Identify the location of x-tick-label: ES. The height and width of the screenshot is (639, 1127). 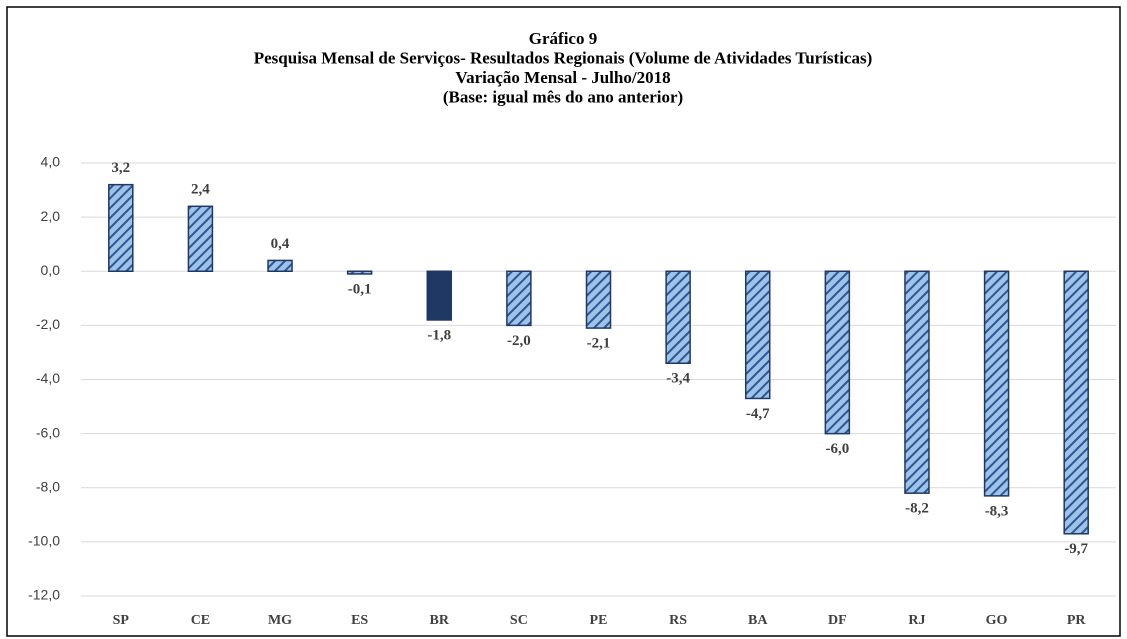
(359, 620).